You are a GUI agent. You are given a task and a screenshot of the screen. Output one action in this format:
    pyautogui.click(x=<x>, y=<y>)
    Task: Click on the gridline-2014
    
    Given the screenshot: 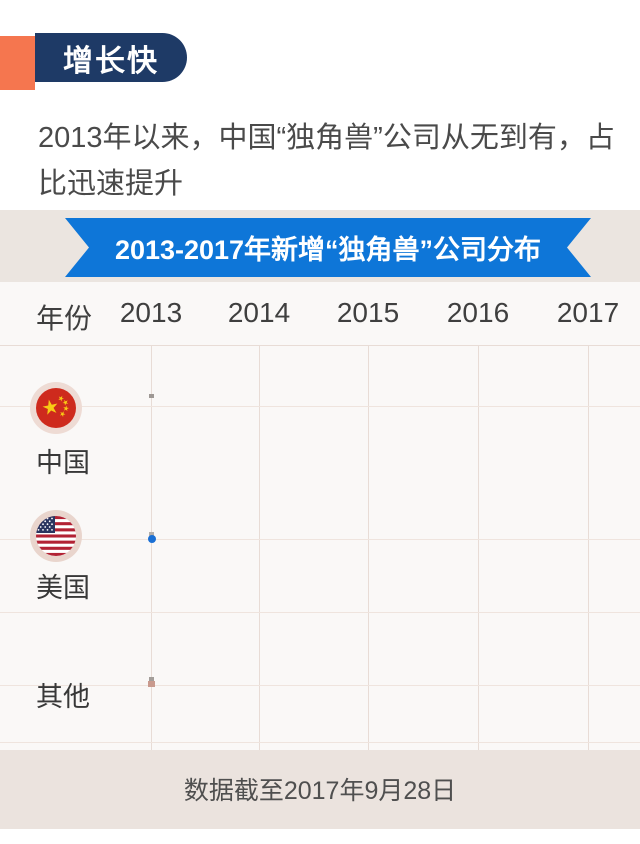 What is the action you would take?
    pyautogui.click(x=259, y=547)
    